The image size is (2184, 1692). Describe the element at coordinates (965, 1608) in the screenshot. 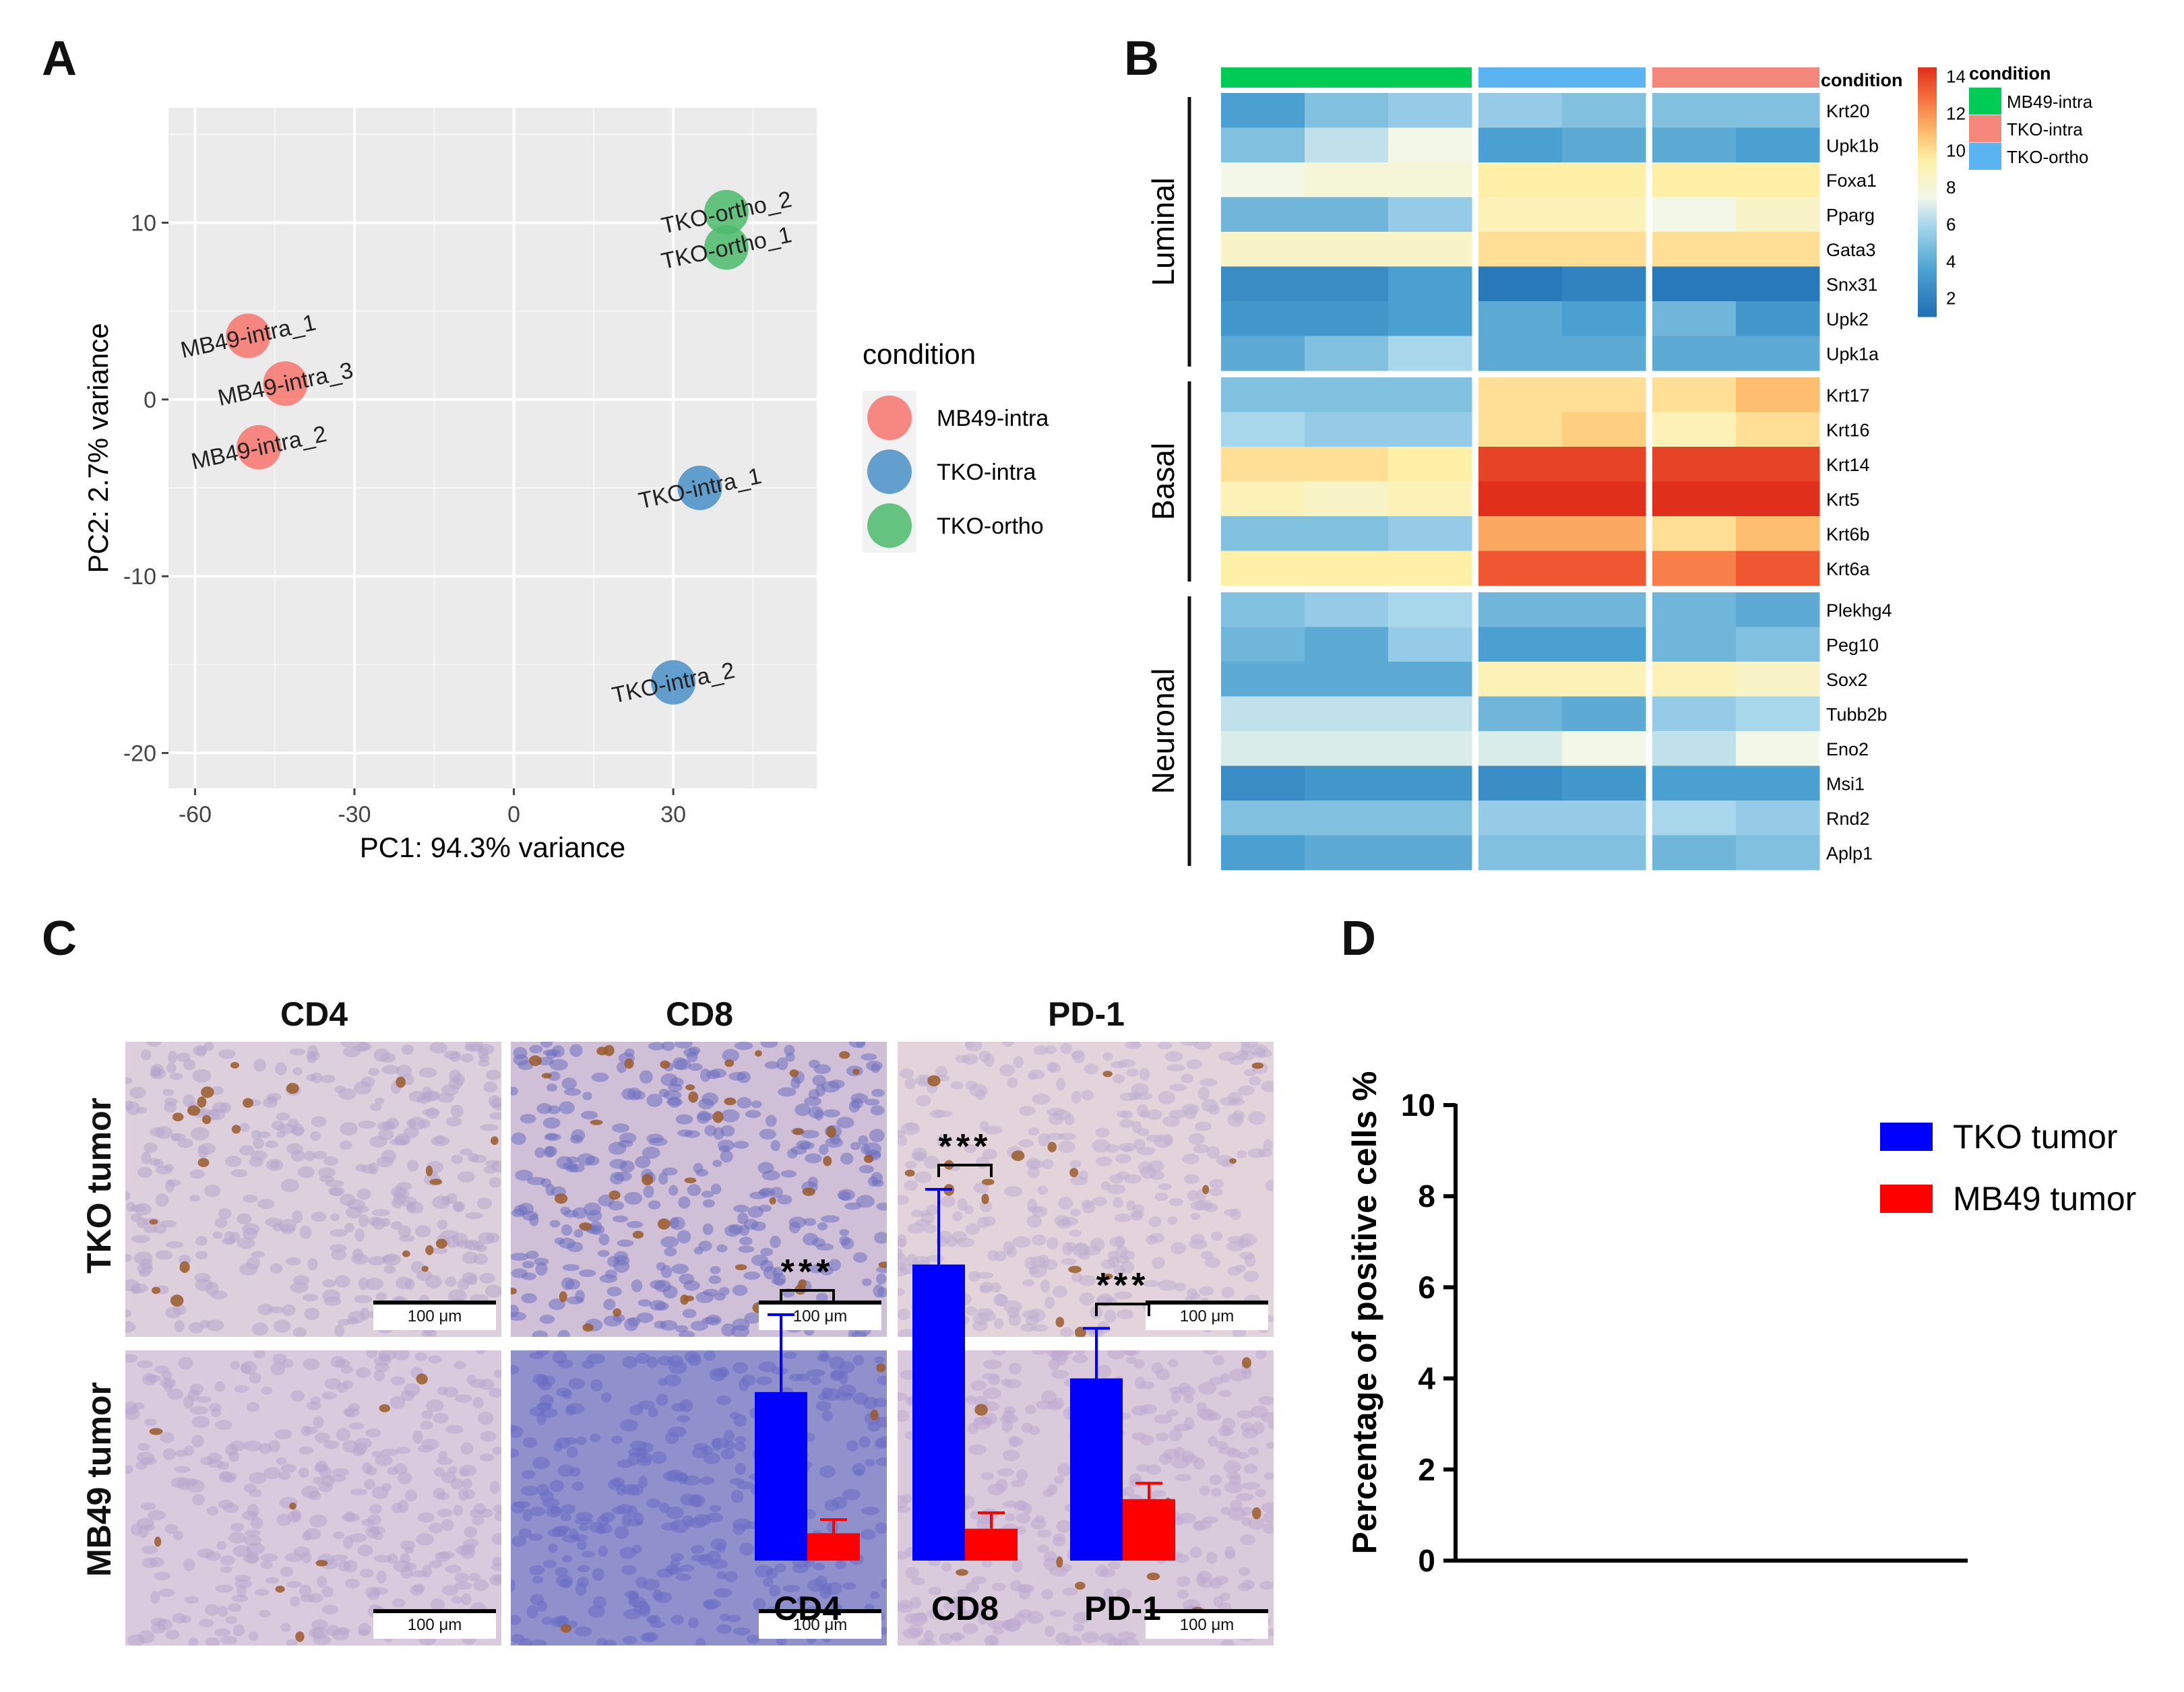

I see `bar-x-tick-label: CD8` at that location.